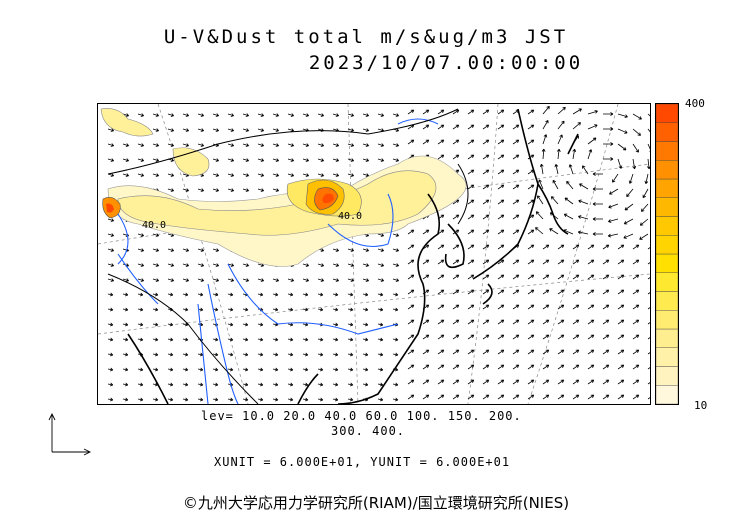 This screenshot has width=752, height=532. I want to click on colorbar, so click(667, 254).